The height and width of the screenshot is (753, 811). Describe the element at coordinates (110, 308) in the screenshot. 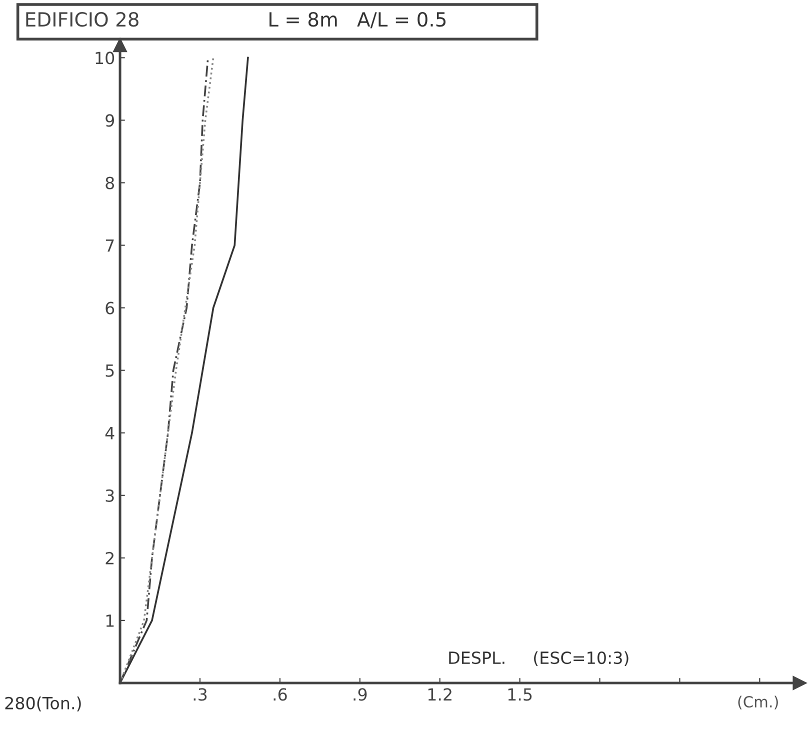

I see `y-tick-label: 6` at that location.